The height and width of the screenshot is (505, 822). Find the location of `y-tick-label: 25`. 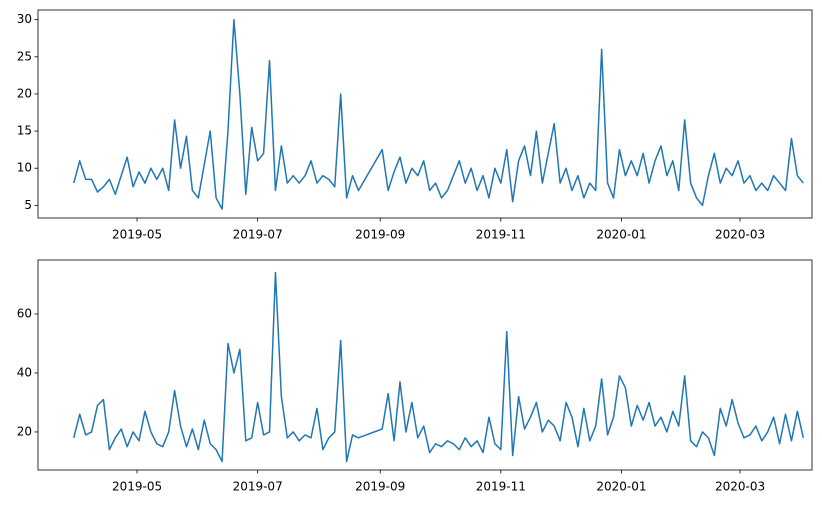

y-tick-label: 25 is located at coordinates (24, 56).